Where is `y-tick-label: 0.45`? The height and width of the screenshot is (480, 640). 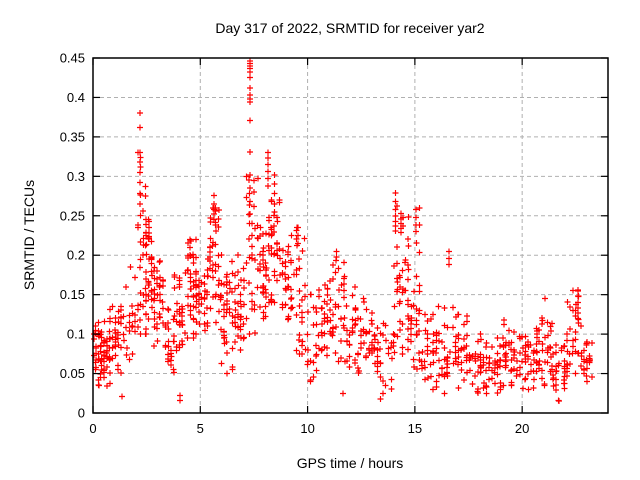
y-tick-label: 0.45 is located at coordinates (72, 58).